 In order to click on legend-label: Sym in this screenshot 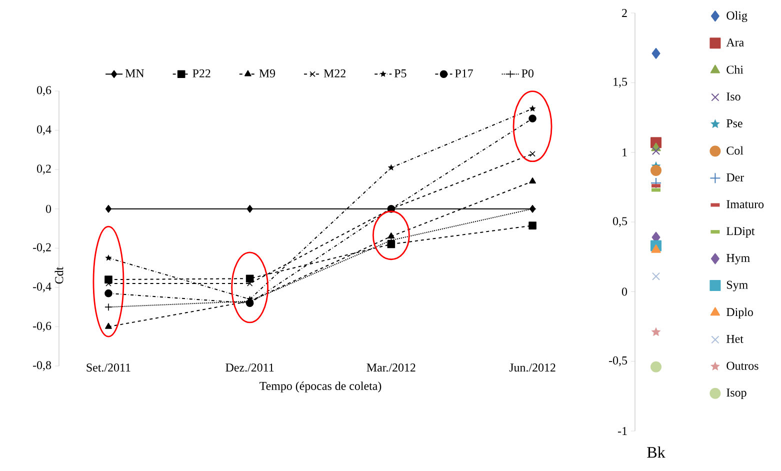, I will do `click(737, 286)`.